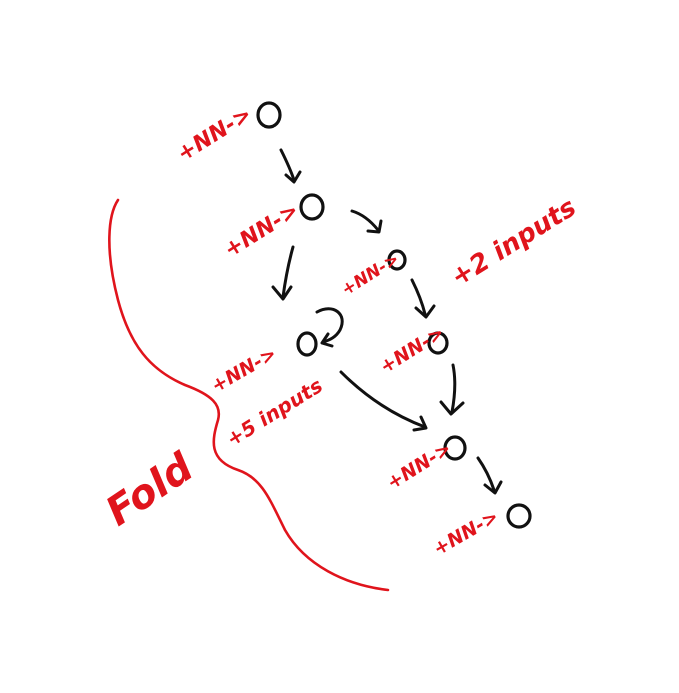 Image resolution: width=679 pixels, height=693 pixels. What do you see at coordinates (412, 350) in the screenshot?
I see `nn-label-5: +NN->` at bounding box center [412, 350].